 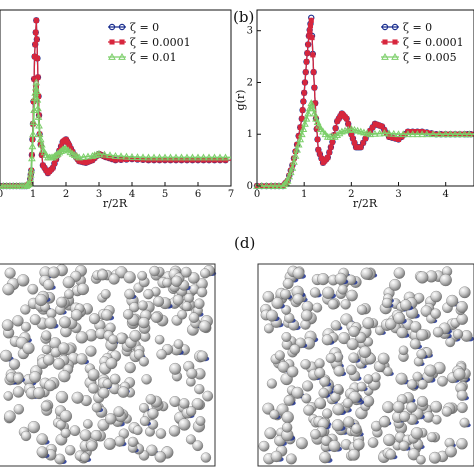 What do you see at coordinates (240, 100) in the screenshot?
I see `panel-b-ylabel: g(r)` at bounding box center [240, 100].